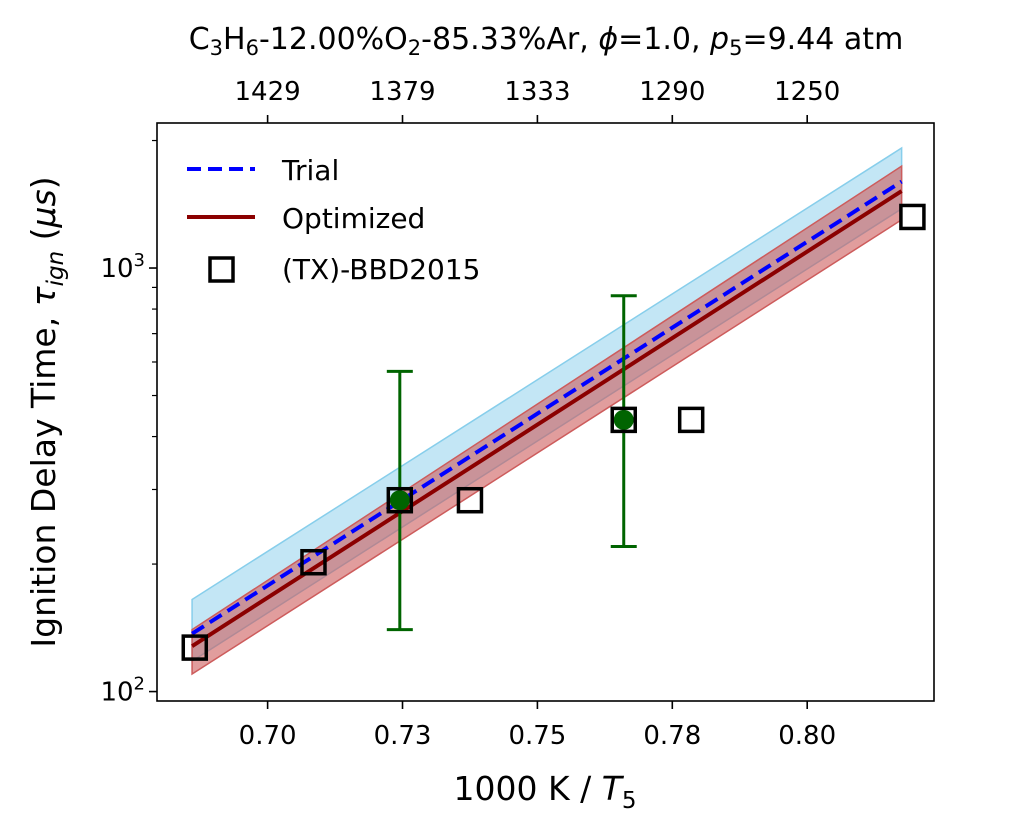 The width and height of the screenshot is (1013, 827). What do you see at coordinates (537, 736) in the screenshot?
I see `x-tick-label-2: 0.75` at bounding box center [537, 736].